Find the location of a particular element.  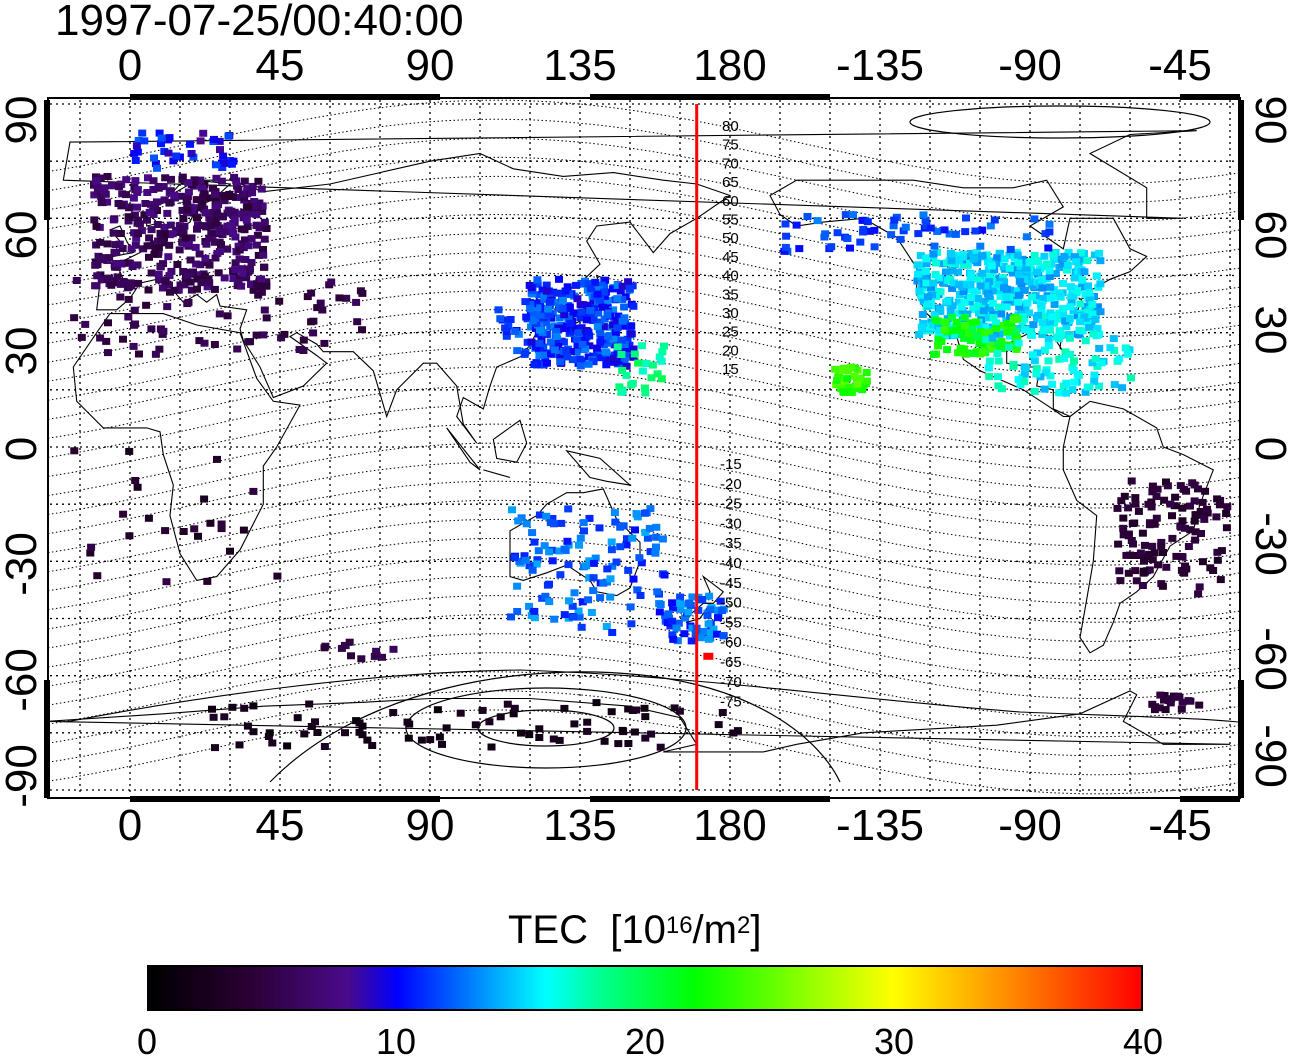

y-tick-left: 90 is located at coordinates (23, 120).